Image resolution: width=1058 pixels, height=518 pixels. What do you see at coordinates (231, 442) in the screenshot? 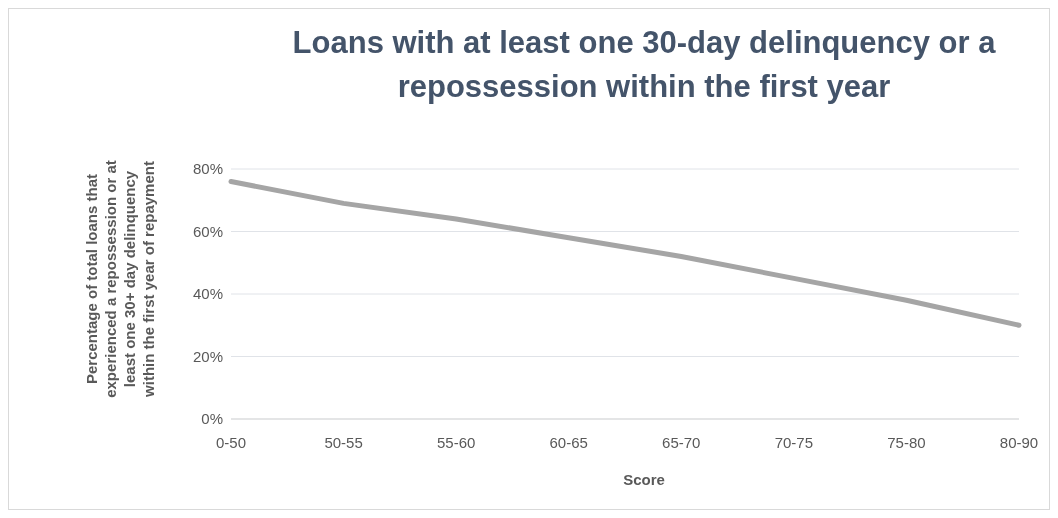
I see `x-tick-label: 0-50` at bounding box center [231, 442].